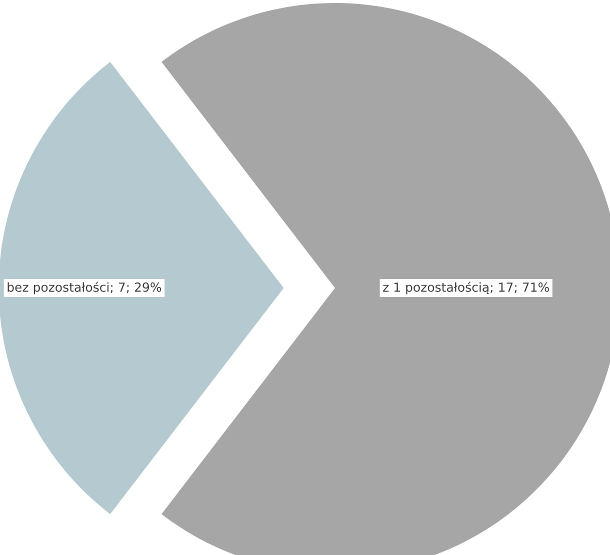 This screenshot has height=555, width=610. Describe the element at coordinates (85, 288) in the screenshot. I see `slice-label: bez pozostałości; 7; 29%` at that location.